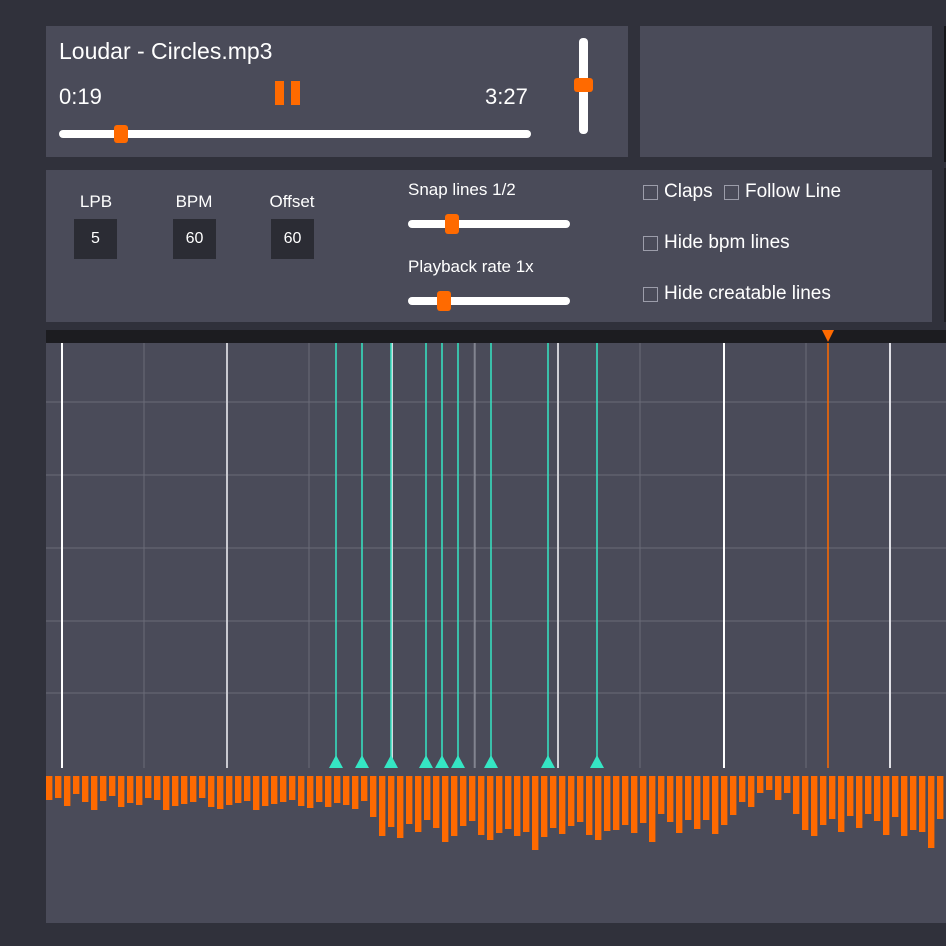 The image size is (946, 946). I want to click on song-title: Loudar - Circles.mp3, so click(166, 51).